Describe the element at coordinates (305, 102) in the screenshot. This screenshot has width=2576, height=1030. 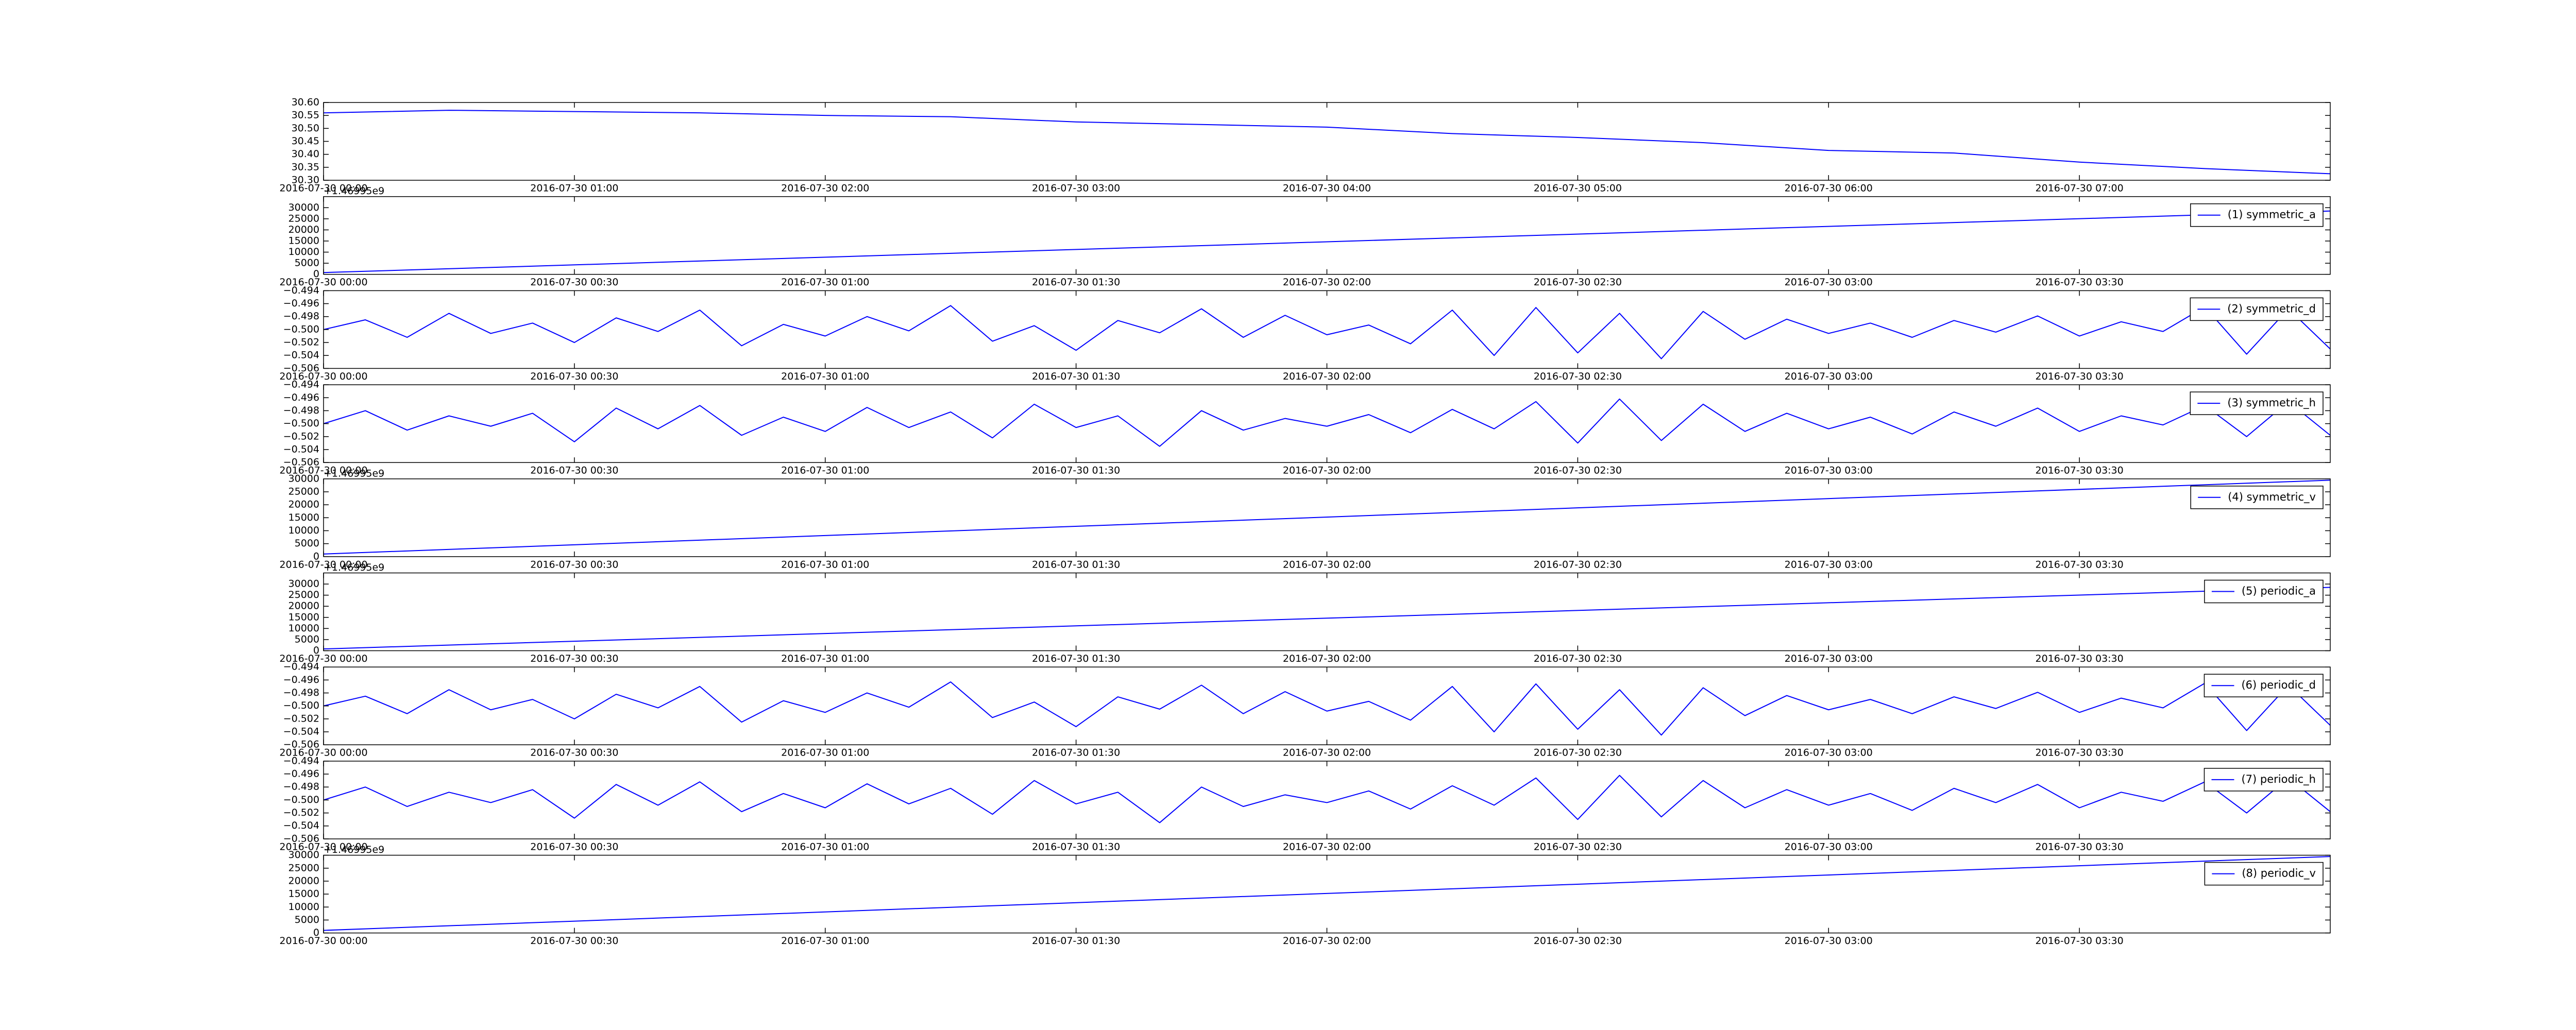
I see `y-tick-label: 30.60` at that location.